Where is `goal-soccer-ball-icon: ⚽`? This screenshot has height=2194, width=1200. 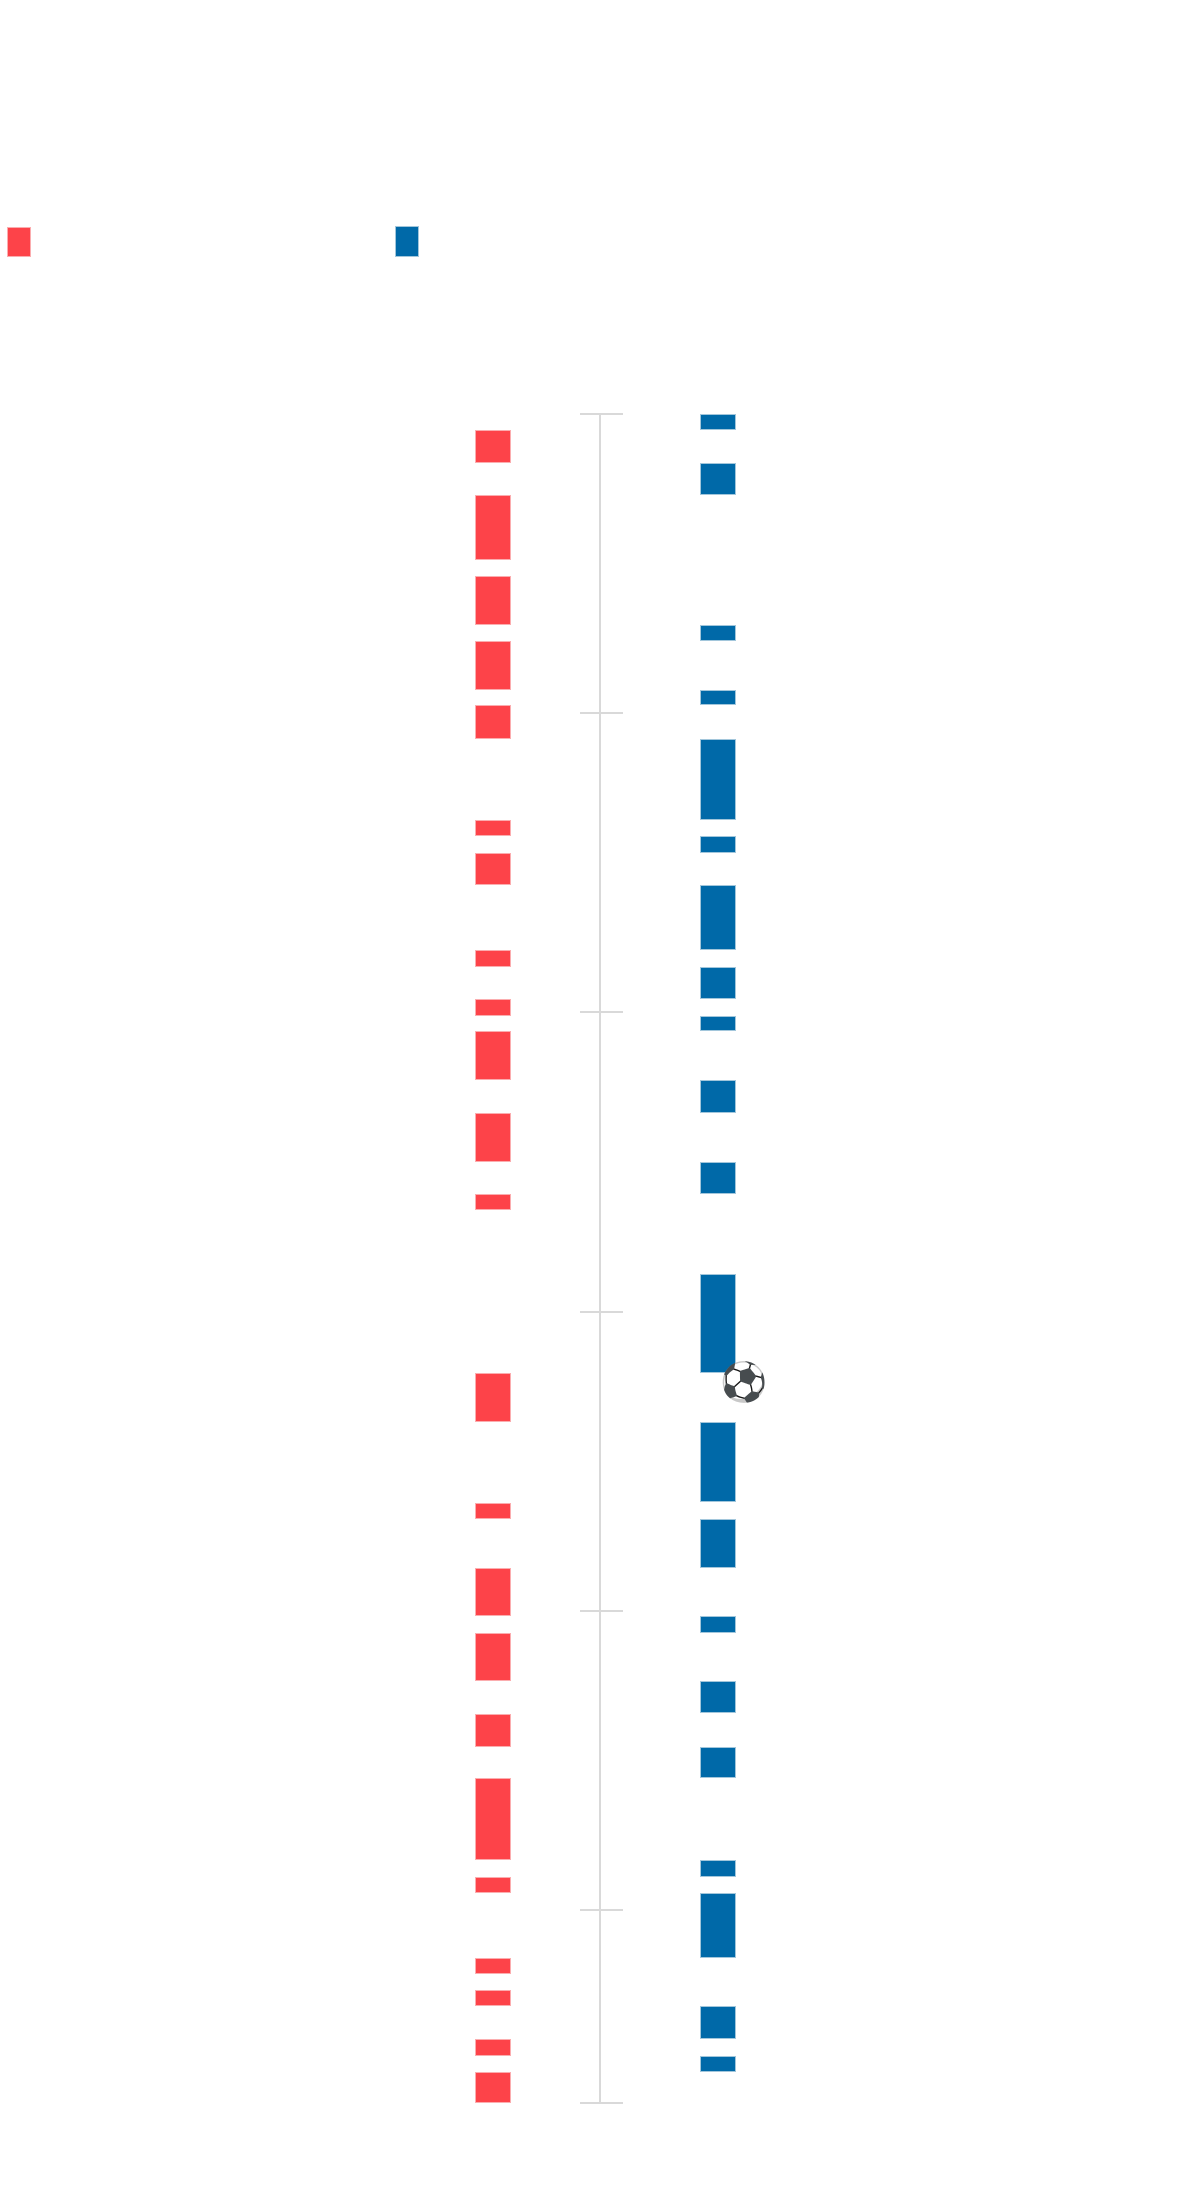
goal-soccer-ball-icon: ⚽ is located at coordinates (744, 1382).